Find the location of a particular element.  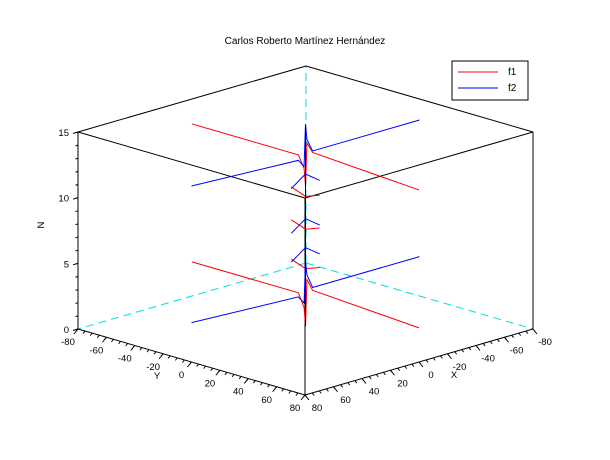

z-tick-label: 15 is located at coordinates (63, 133).